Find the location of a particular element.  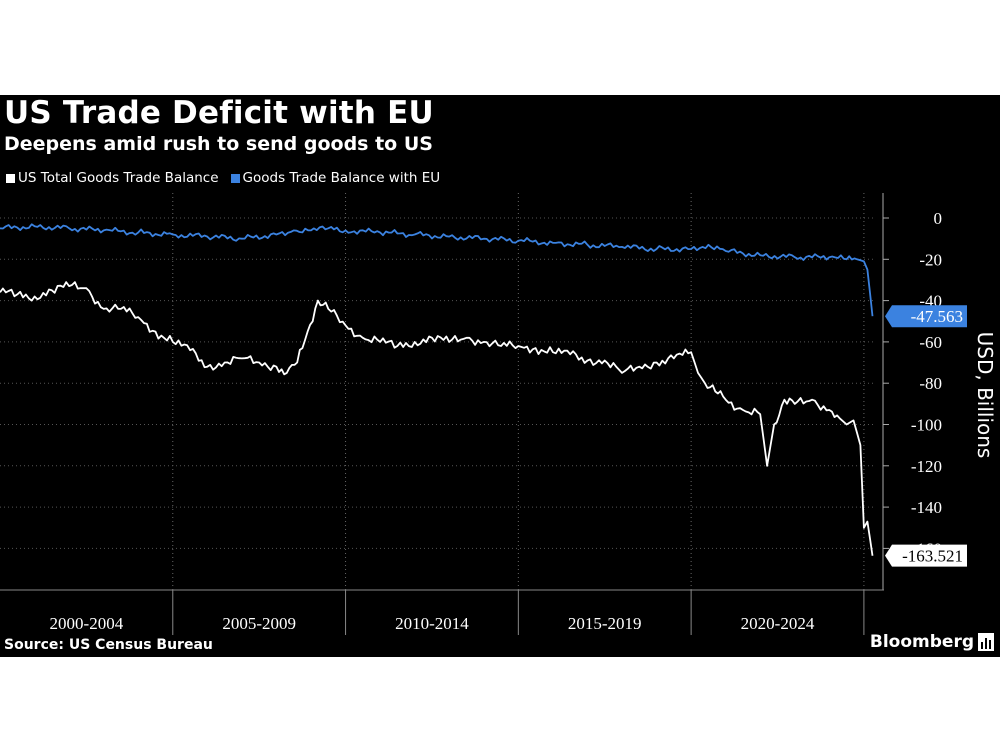

bloomberg-icon is located at coordinates (986, 642).